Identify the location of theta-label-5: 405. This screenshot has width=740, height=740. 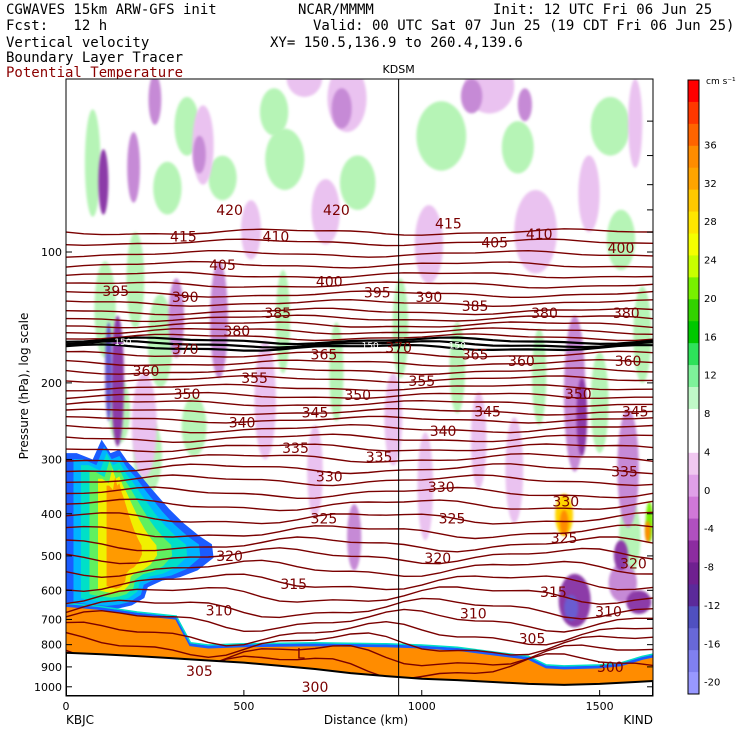
(494, 243).